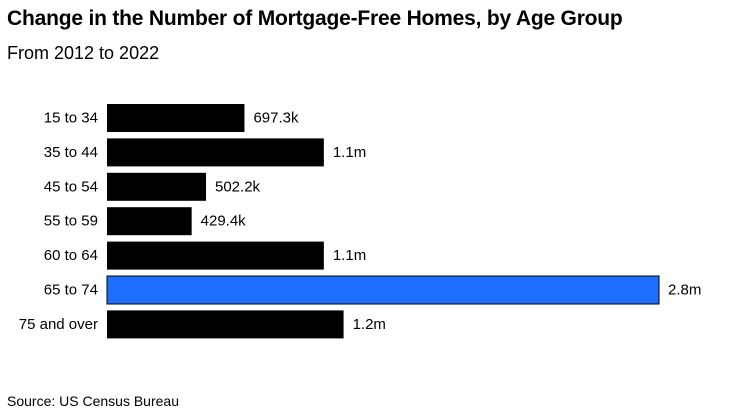 The image size is (736, 418). Describe the element at coordinates (276, 118) in the screenshot. I see `value-label: 697.3k` at that location.